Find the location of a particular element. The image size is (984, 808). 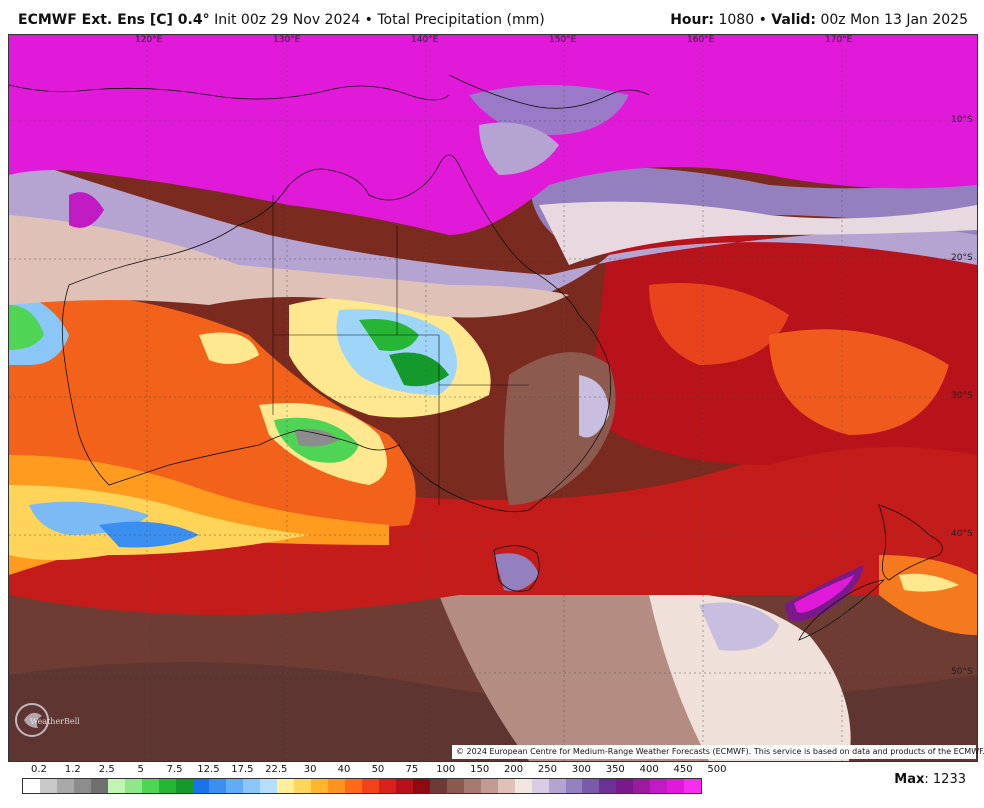

lon-label-120: 120°E is located at coordinates (149, 40).